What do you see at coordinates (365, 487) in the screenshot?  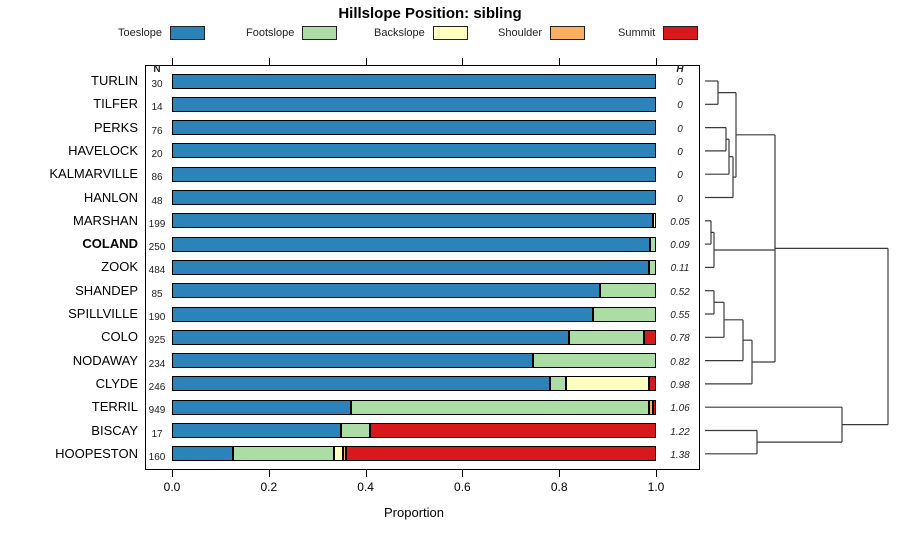 I see `x-tick-label: 0.4` at bounding box center [365, 487].